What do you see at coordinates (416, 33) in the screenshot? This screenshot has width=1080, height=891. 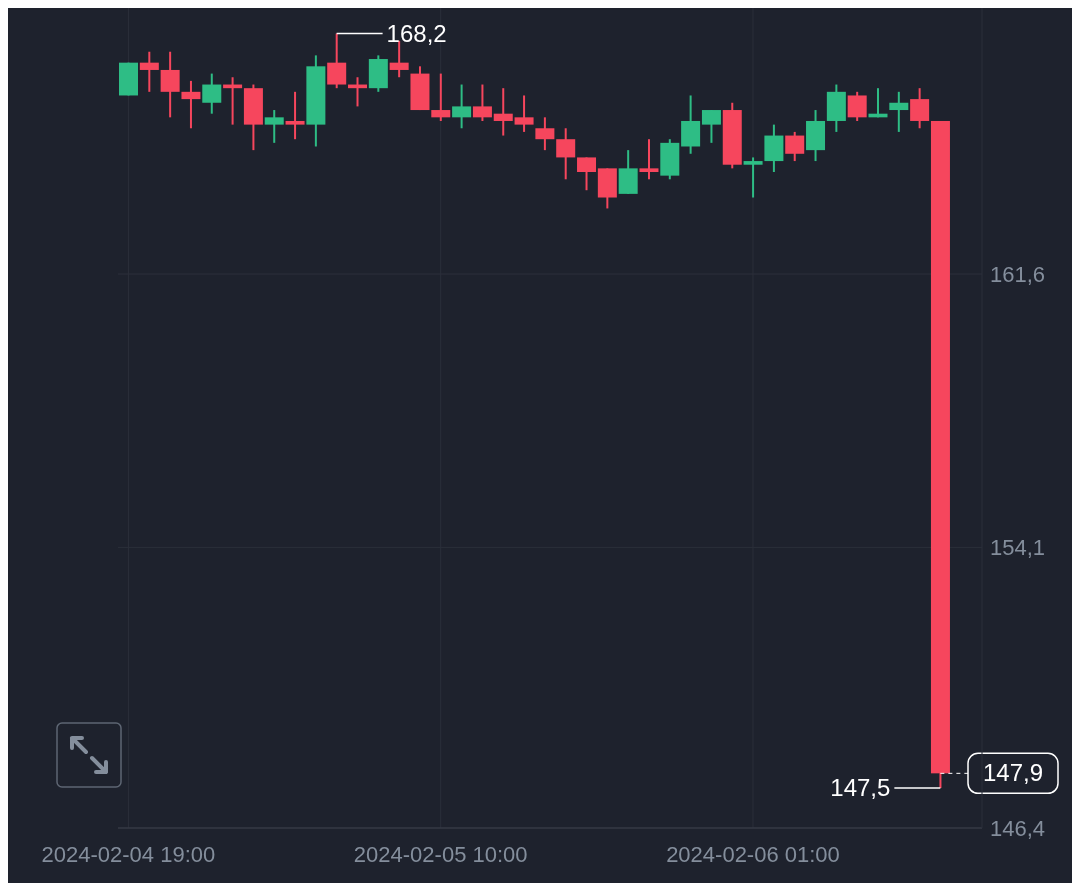 I see `annotation: 168,2` at bounding box center [416, 33].